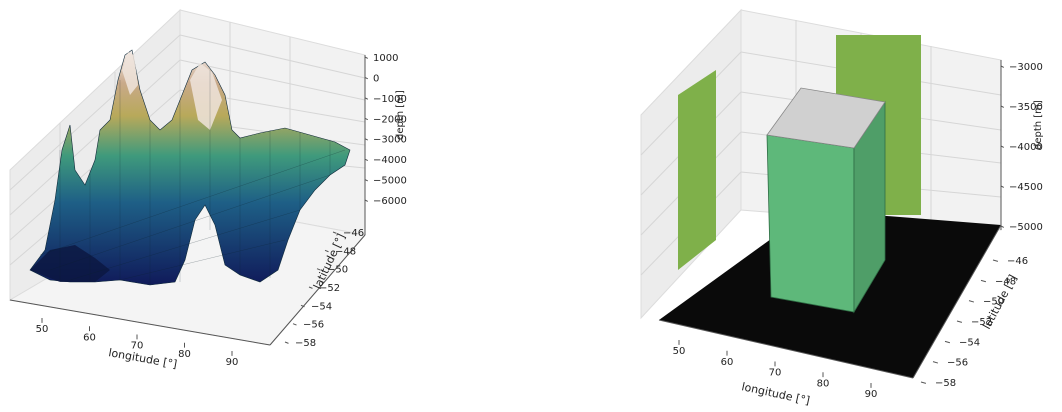  I want to click on z-tick-label: −3500, so click(1026, 107).